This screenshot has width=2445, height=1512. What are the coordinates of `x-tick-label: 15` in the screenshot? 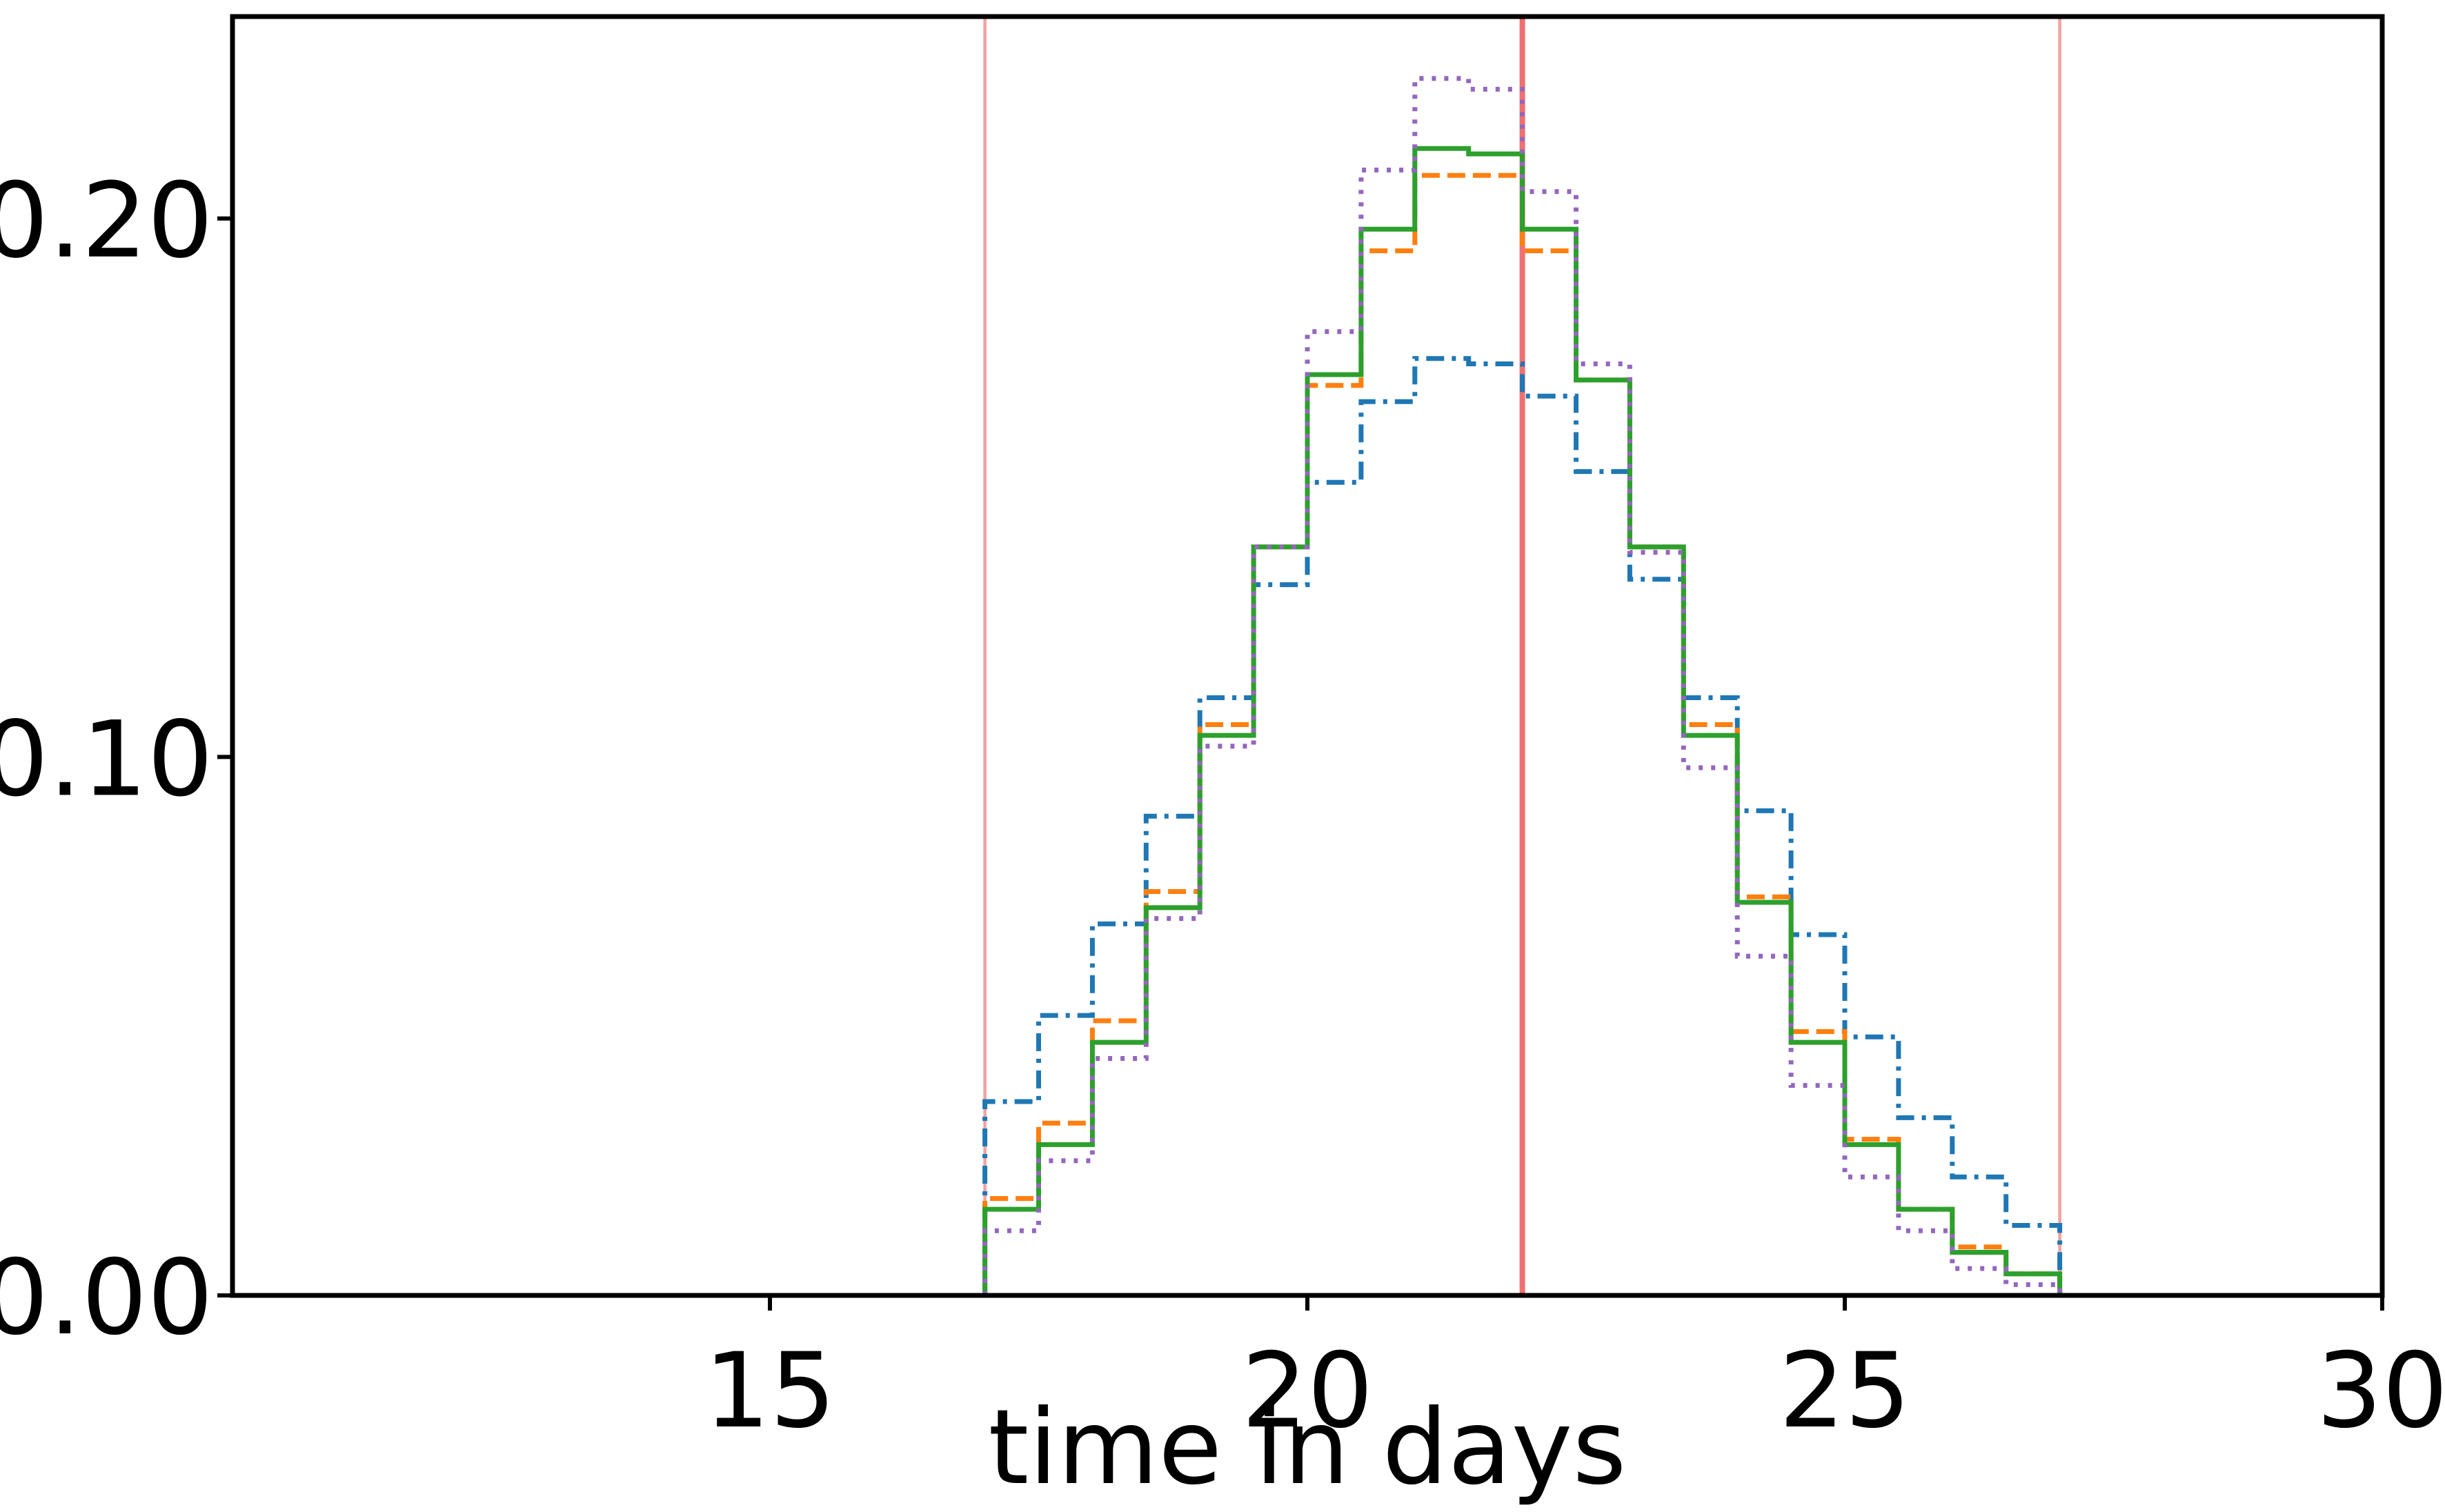 It's located at (770, 1391).